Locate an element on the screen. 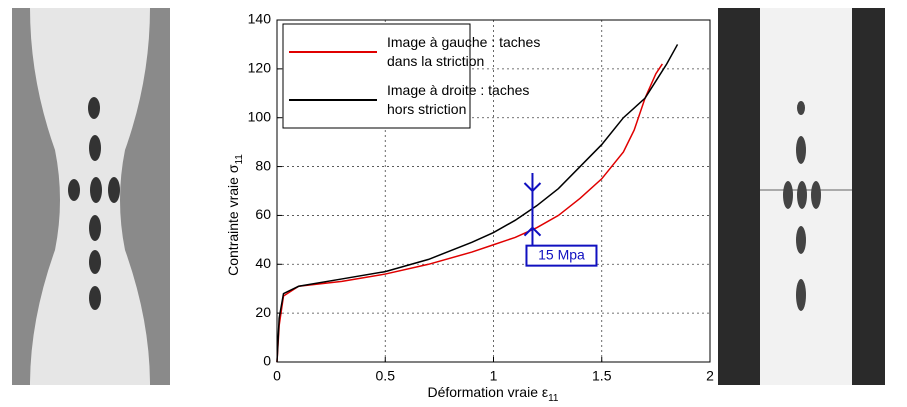 The width and height of the screenshot is (907, 407). x-tick-label: 1 is located at coordinates (494, 376).